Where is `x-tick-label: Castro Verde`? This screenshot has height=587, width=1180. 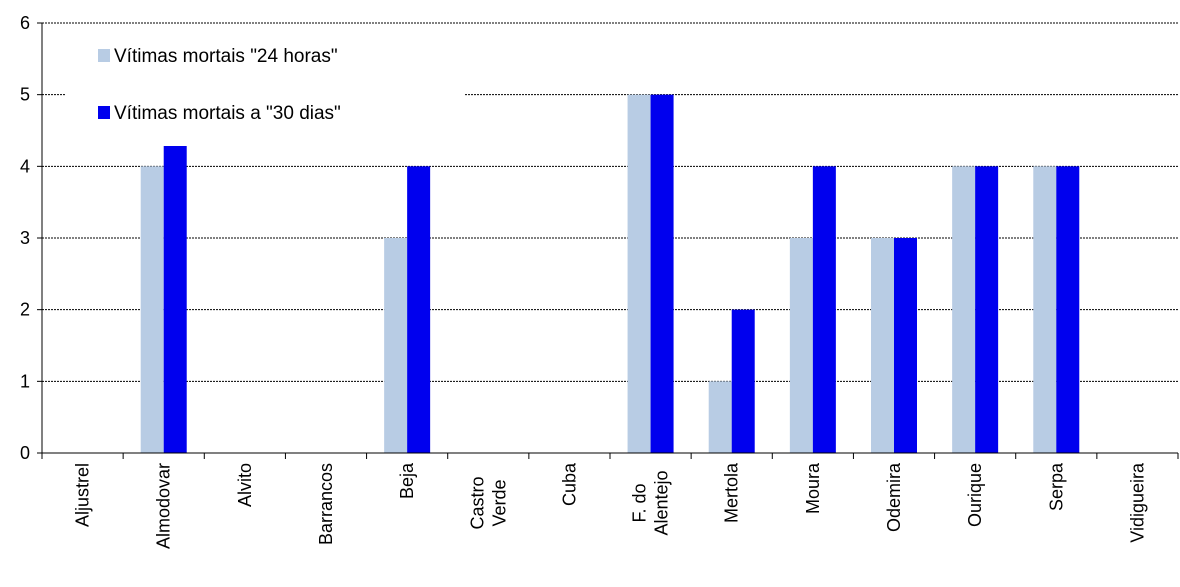 x-tick-label: Castro Verde is located at coordinates (488, 502).